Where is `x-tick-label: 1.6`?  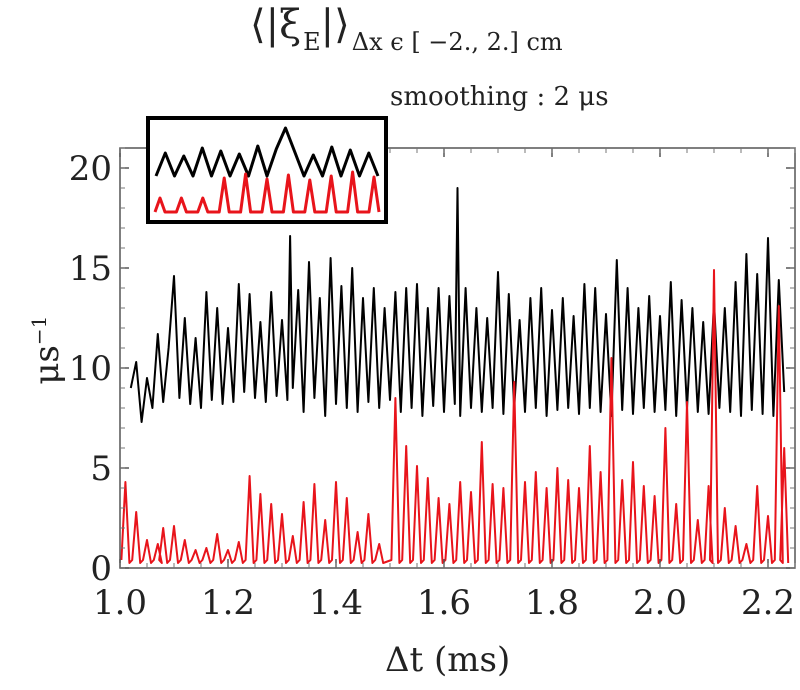
x-tick-label: 1.6 is located at coordinates (444, 603).